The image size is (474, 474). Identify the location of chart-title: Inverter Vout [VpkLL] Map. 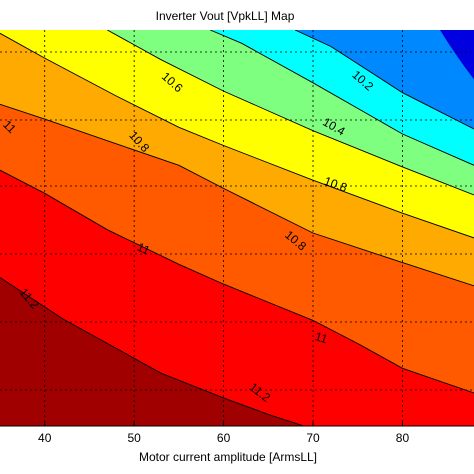
(225, 16).